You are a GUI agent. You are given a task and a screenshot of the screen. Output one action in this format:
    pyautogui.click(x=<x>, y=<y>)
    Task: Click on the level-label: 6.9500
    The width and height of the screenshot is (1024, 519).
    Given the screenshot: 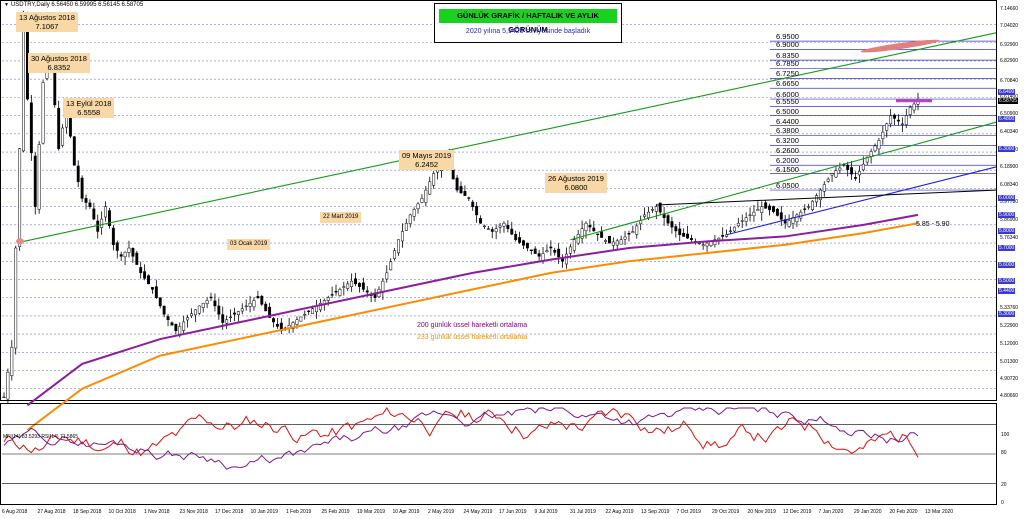 What is the action you would take?
    pyautogui.click(x=787, y=37)
    